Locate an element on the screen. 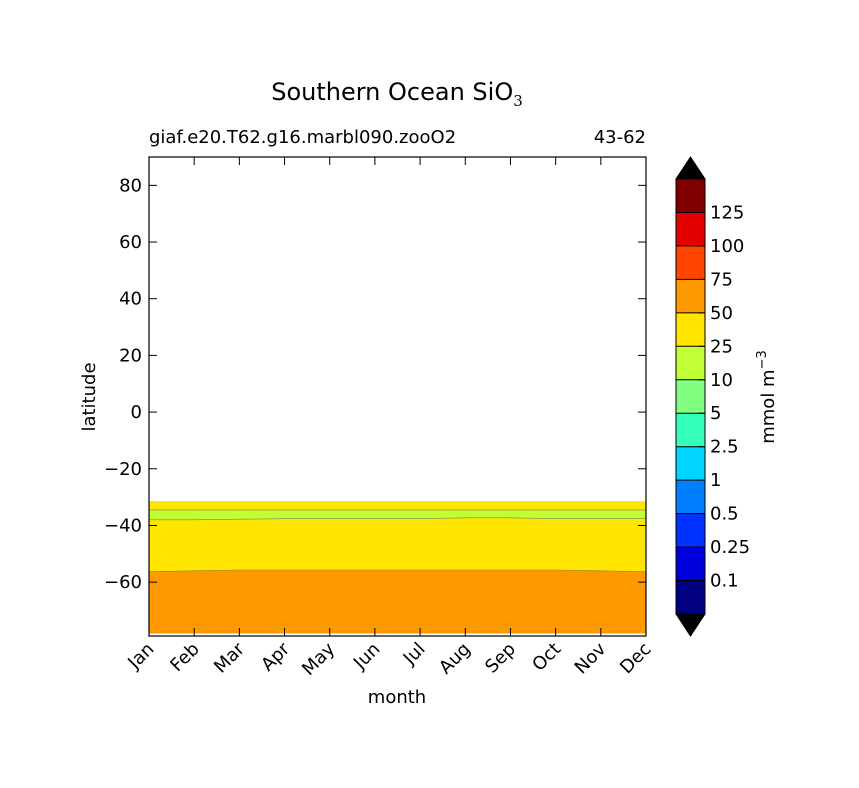 This screenshot has height=788, width=859. colorbar-over-arrow is located at coordinates (690, 168).